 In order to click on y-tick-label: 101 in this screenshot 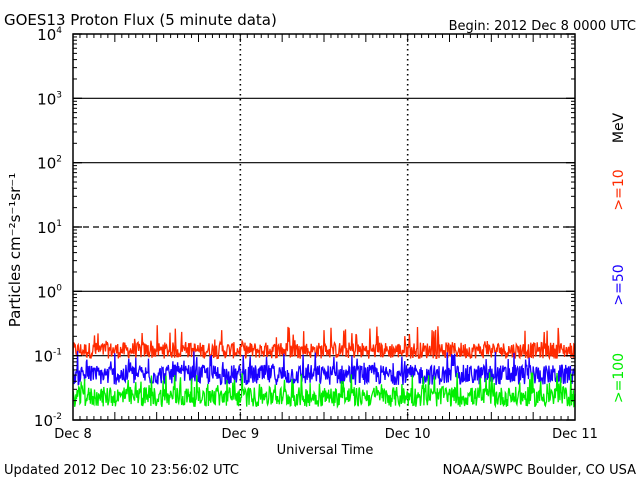, I will do `click(49, 228)`.